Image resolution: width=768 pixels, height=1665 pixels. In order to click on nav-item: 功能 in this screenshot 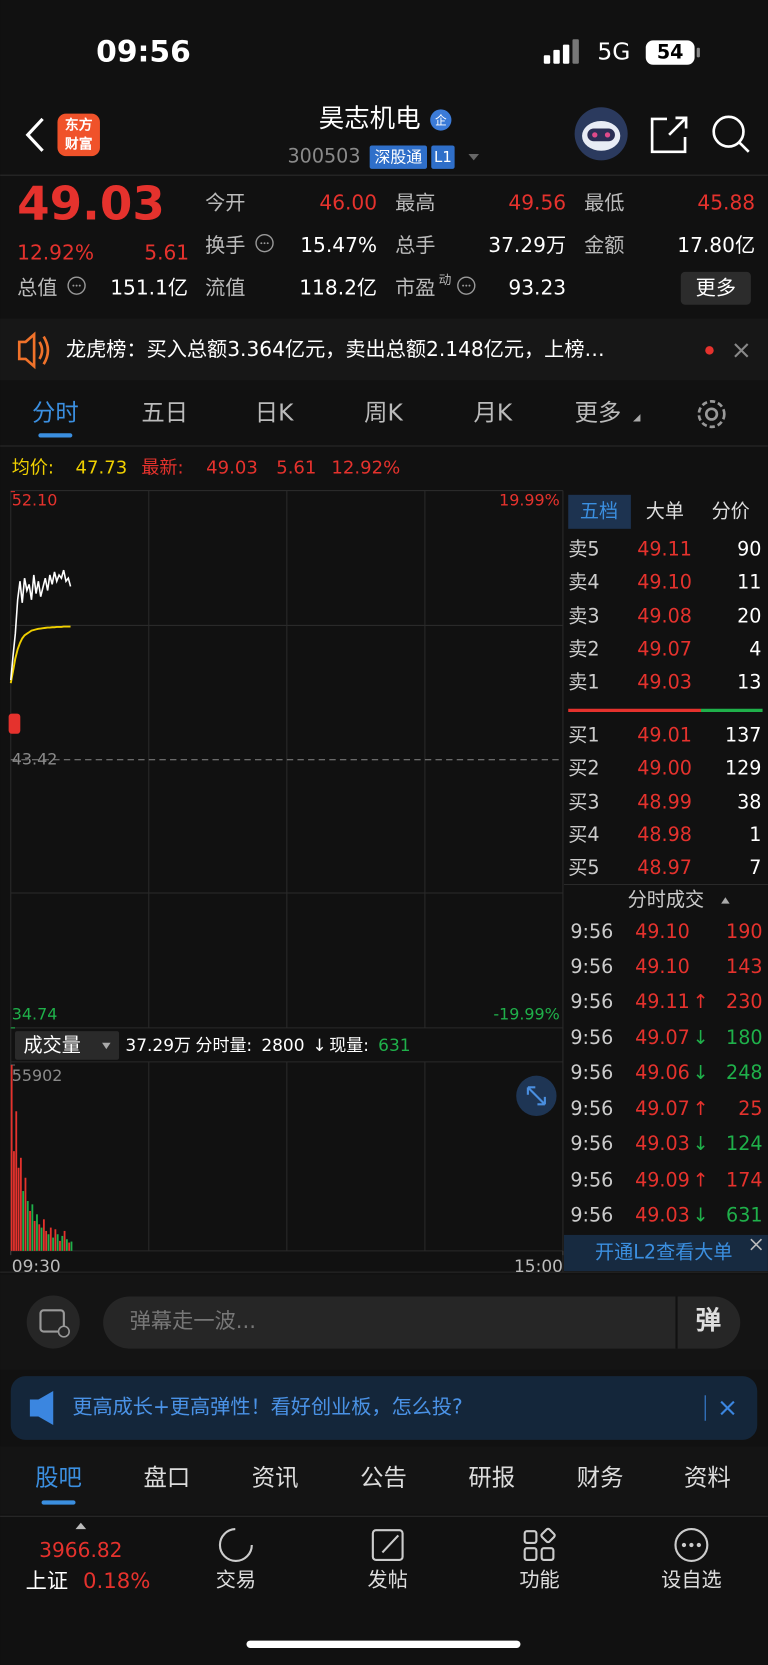, I will do `click(539, 1580)`.